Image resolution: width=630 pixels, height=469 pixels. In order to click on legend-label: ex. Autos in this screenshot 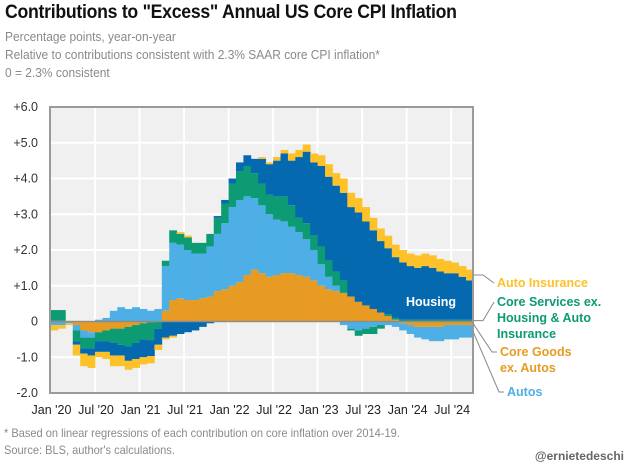, I will do `click(528, 368)`.